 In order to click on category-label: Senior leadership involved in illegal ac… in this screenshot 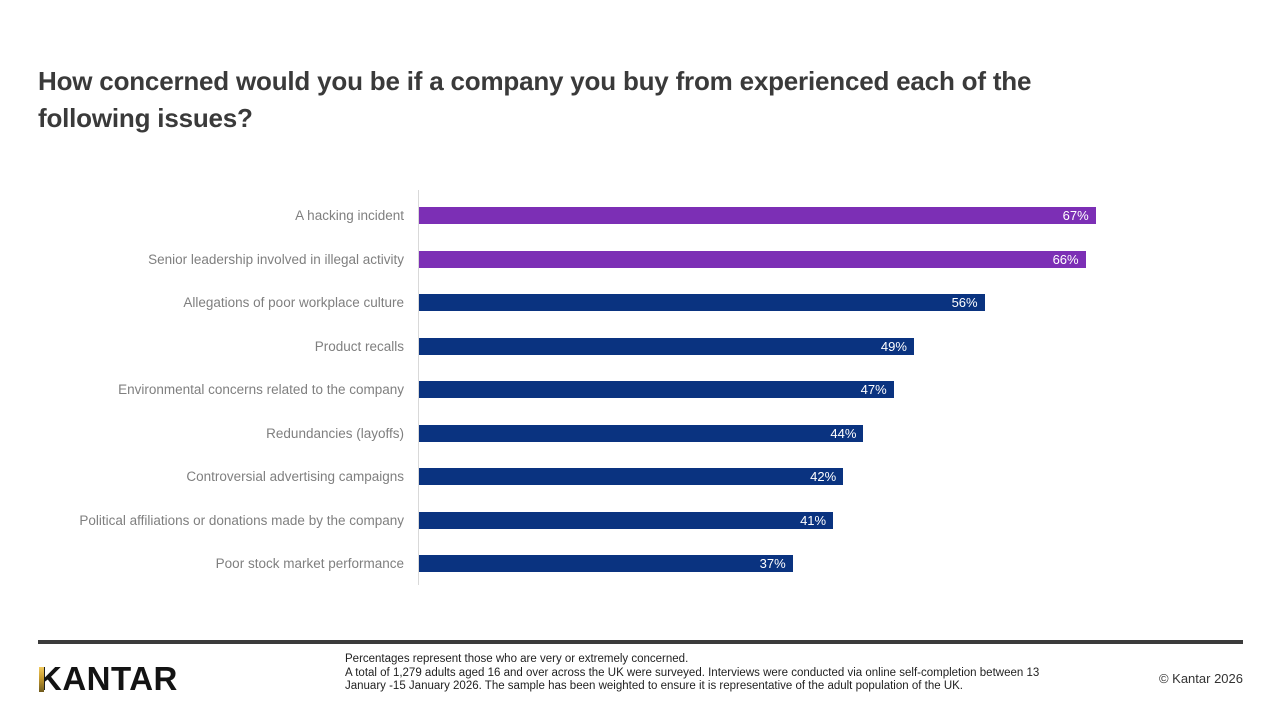, I will do `click(276, 259)`.